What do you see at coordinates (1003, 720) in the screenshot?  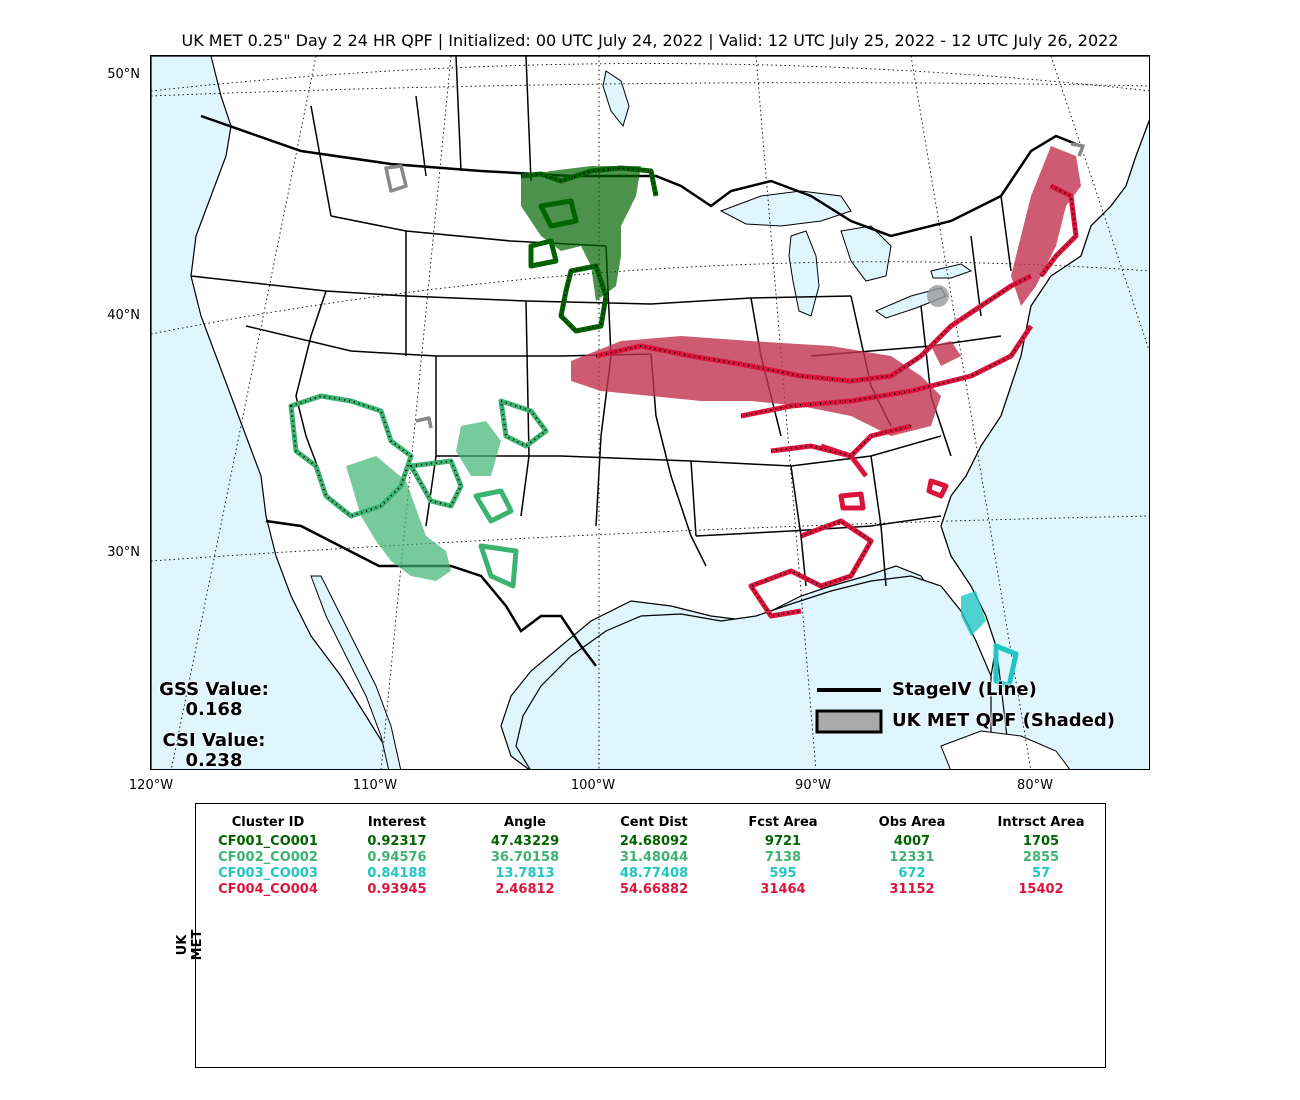 I see `legend-shaded-label: UK MET QPF (Shaded)` at bounding box center [1003, 720].